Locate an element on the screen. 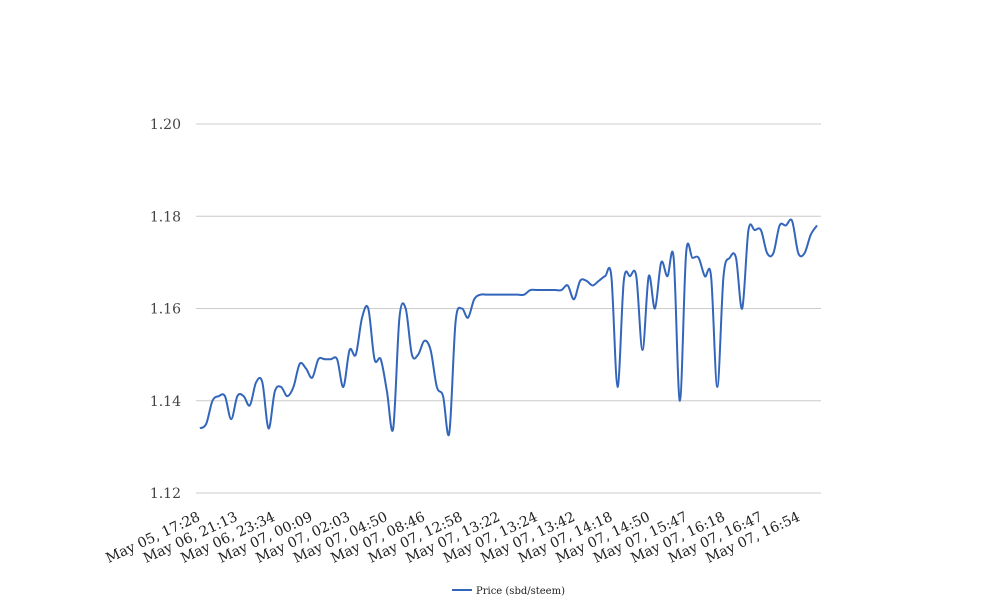 The width and height of the screenshot is (1008, 616). y-tick-label: 1.16 is located at coordinates (165, 310).